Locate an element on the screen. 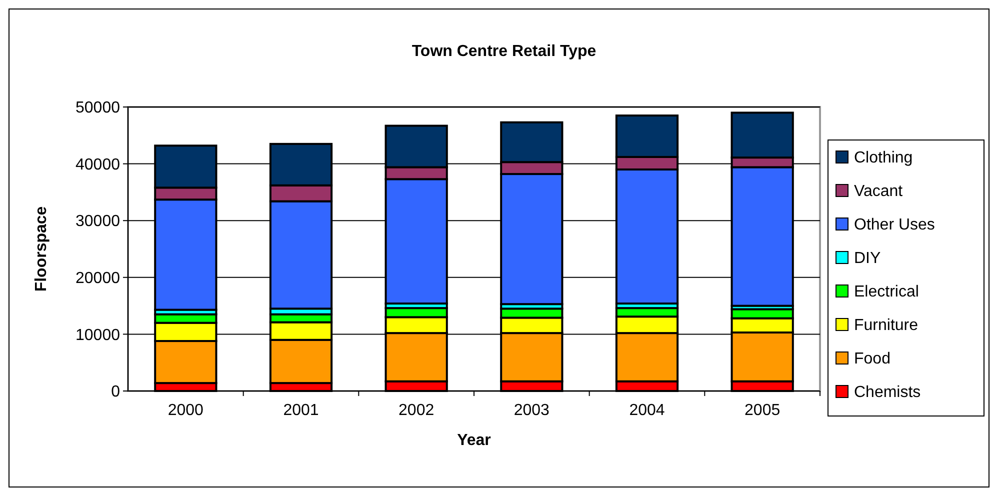 The height and width of the screenshot is (496, 998). y-tick-label: 30000 is located at coordinates (98, 221).